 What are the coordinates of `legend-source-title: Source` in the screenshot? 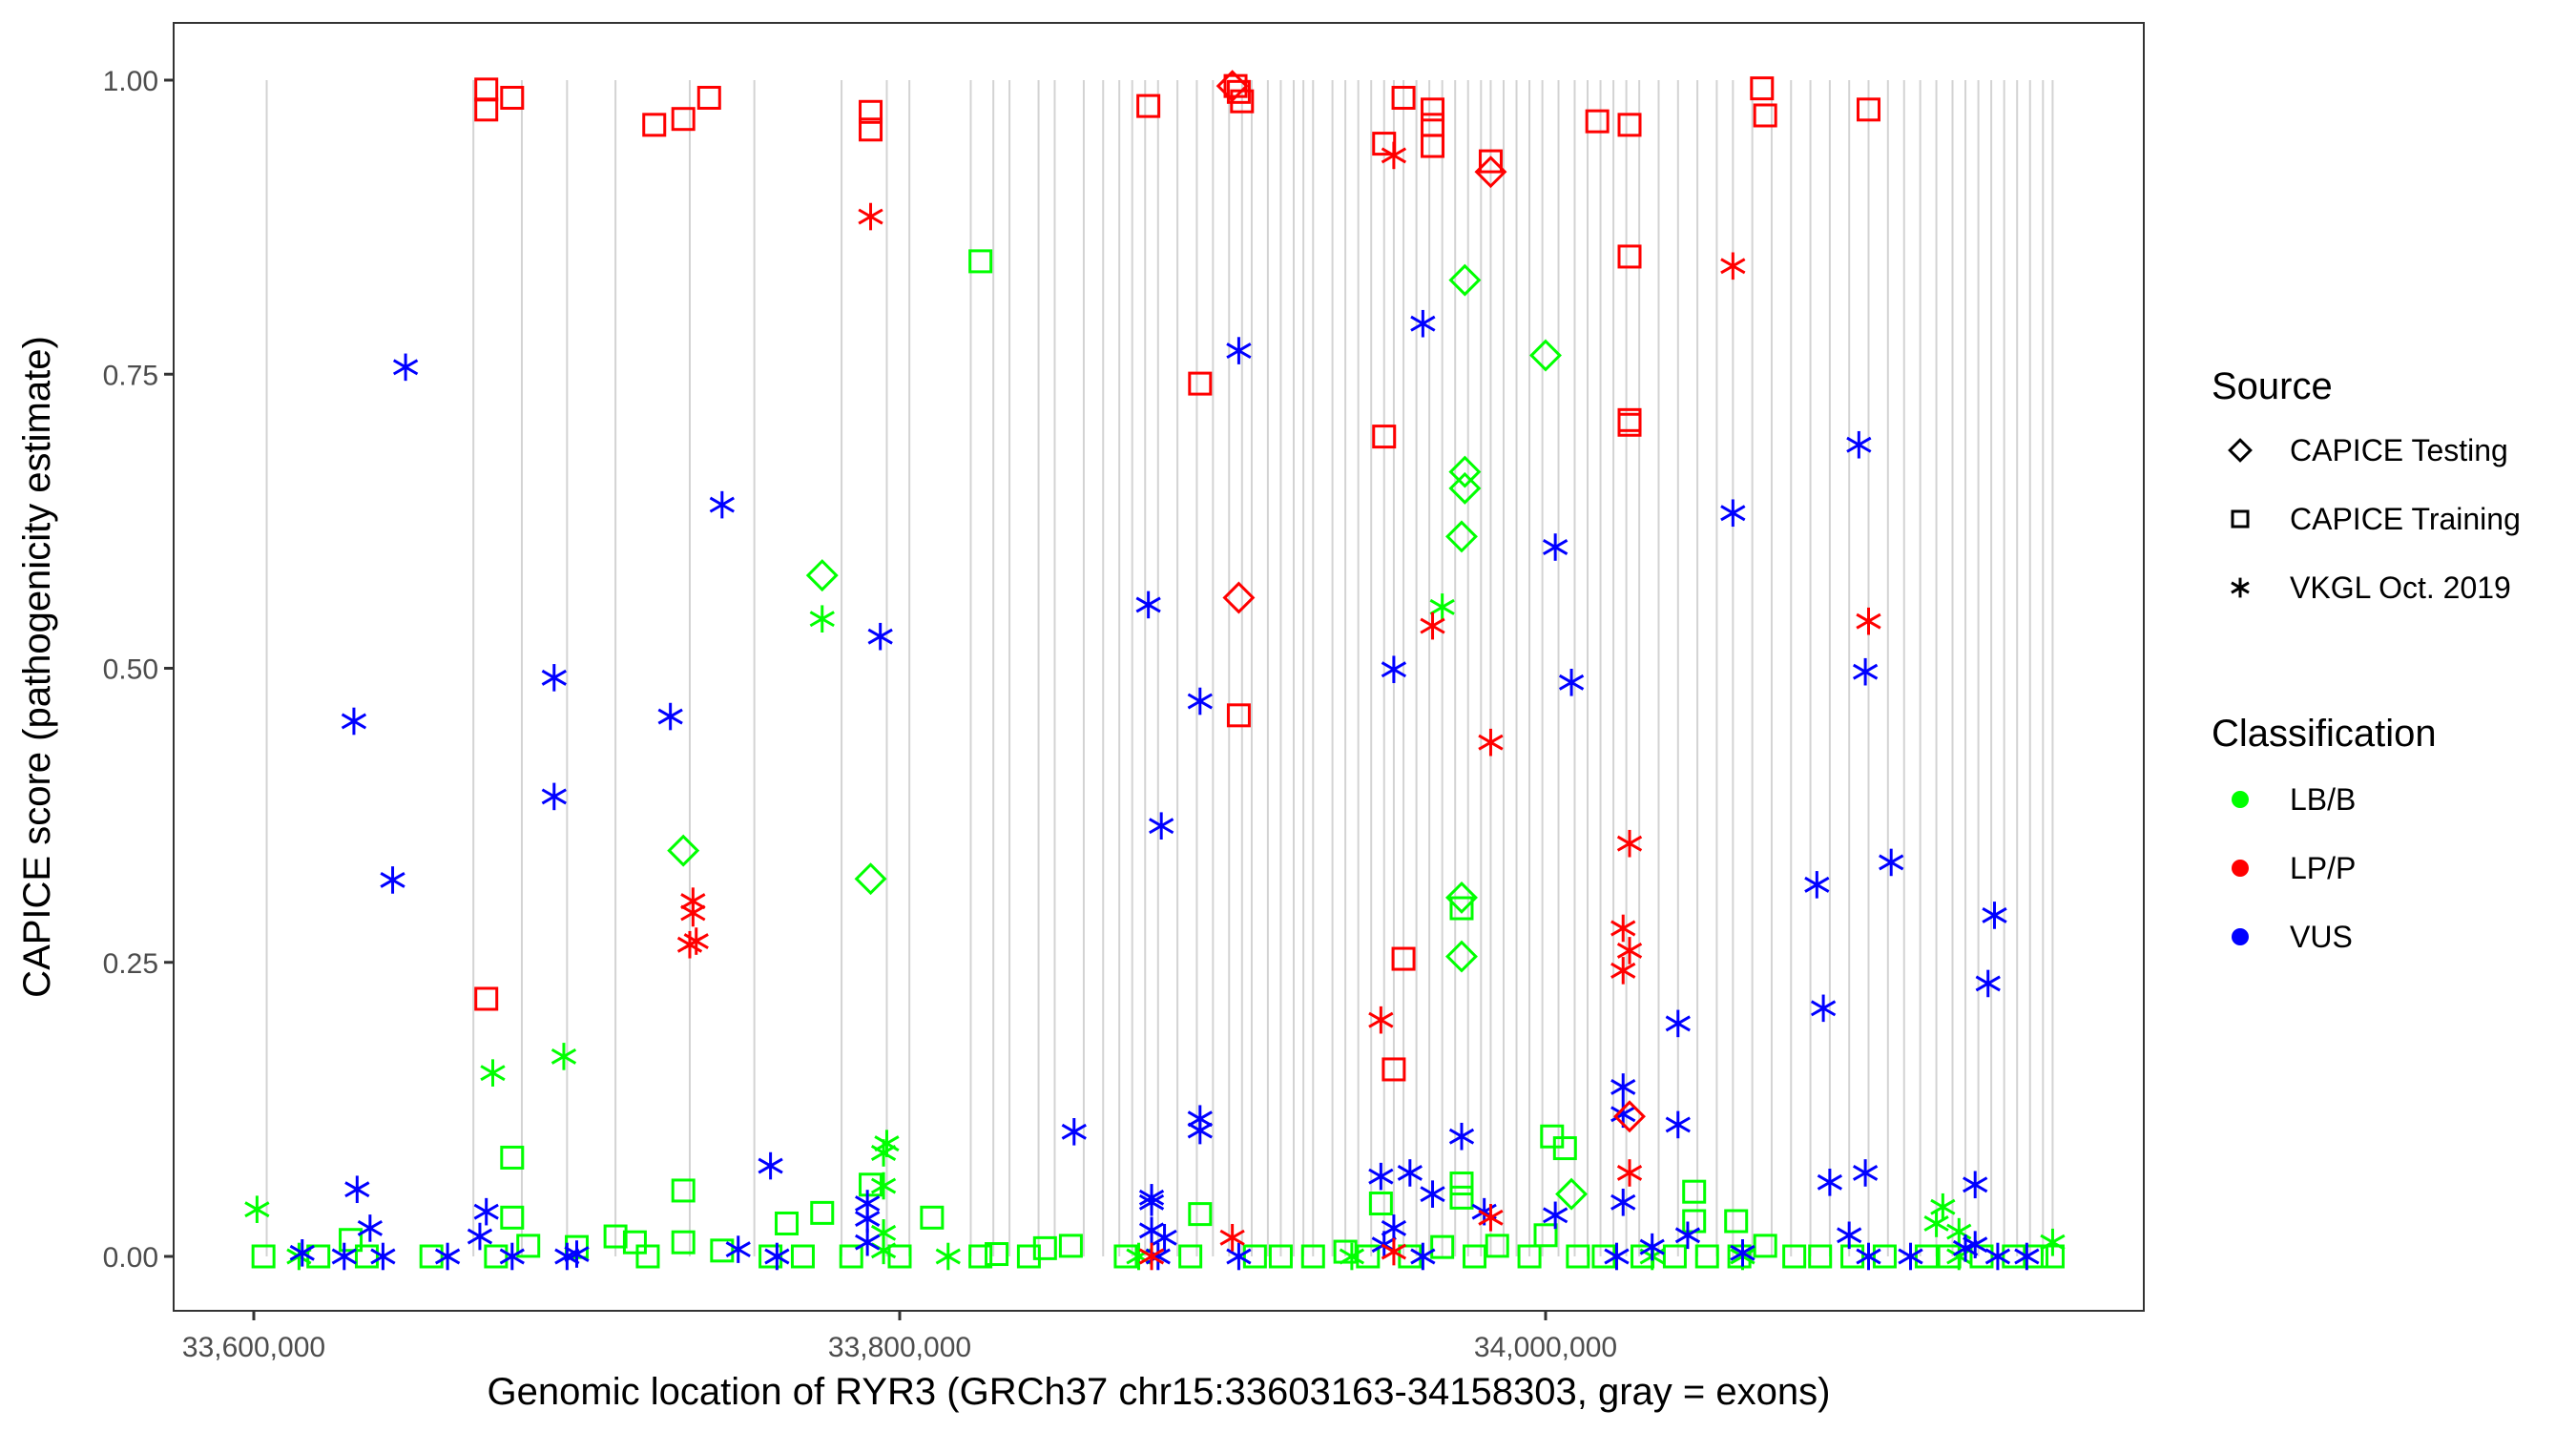 It's located at (2272, 386).